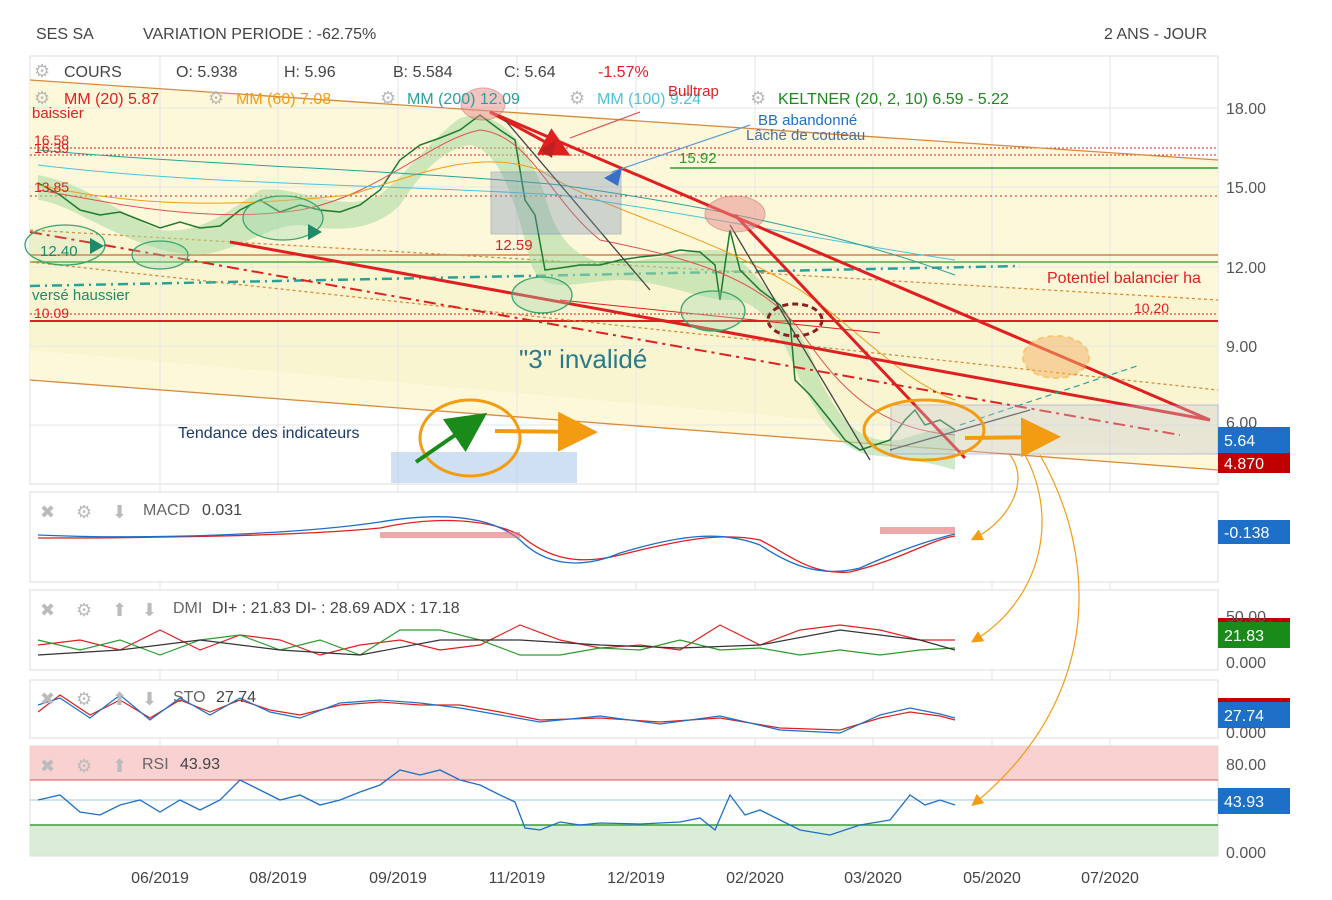  Describe the element at coordinates (278, 878) in the screenshot. I see `x-tick-label: 08/2019` at that location.